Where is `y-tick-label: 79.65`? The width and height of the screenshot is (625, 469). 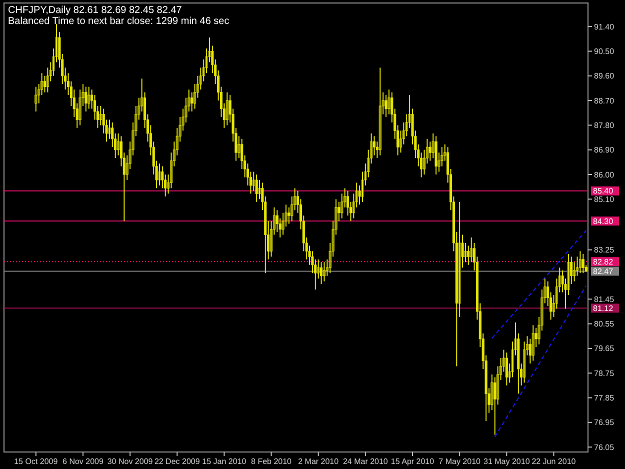 y-tick-label: 79.65 is located at coordinates (604, 349).